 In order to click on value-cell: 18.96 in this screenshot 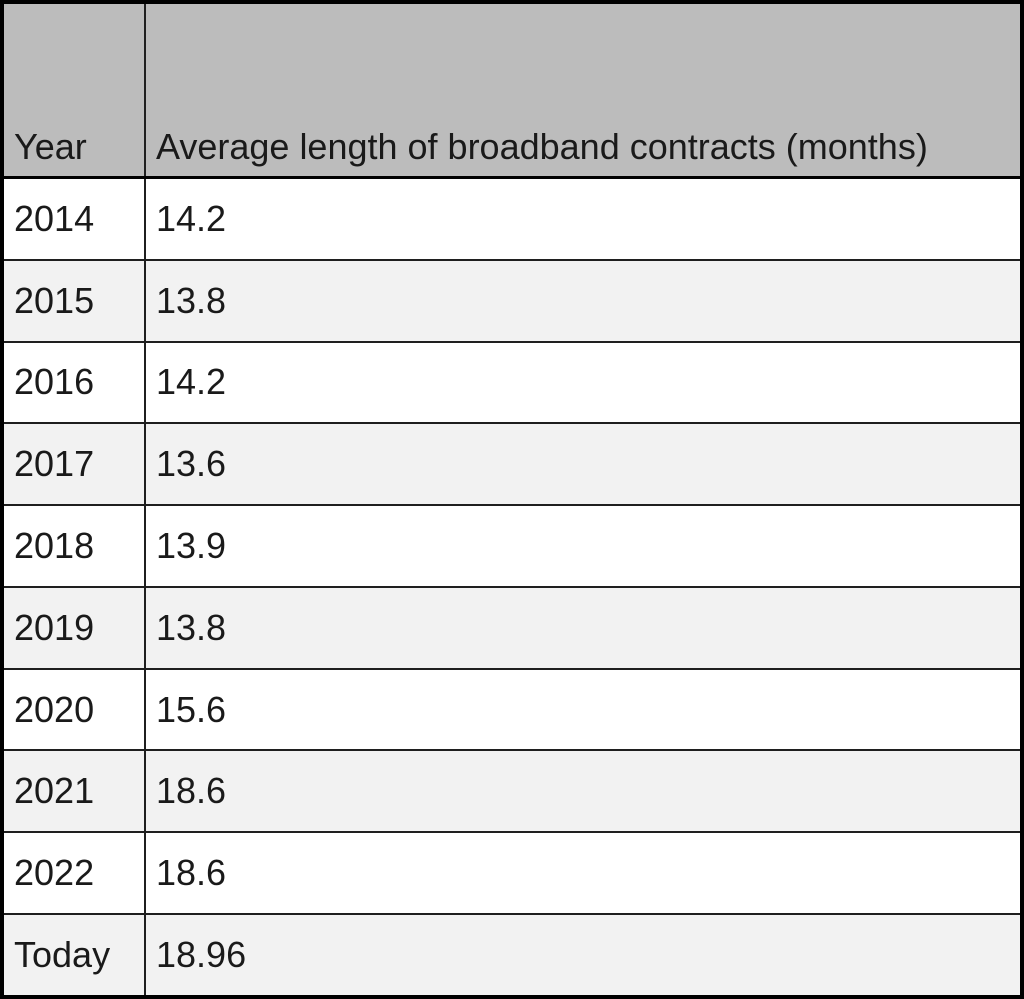, I will do `click(583, 955)`.